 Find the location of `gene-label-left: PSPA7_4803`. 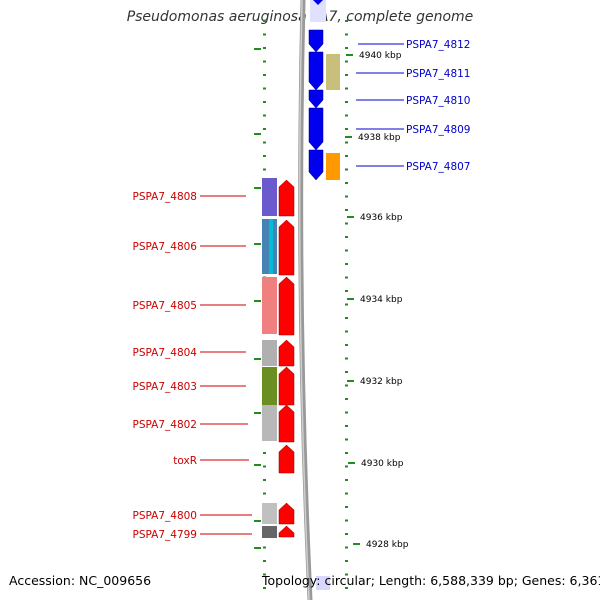

gene-label-left: PSPA7_4803 is located at coordinates (165, 387).